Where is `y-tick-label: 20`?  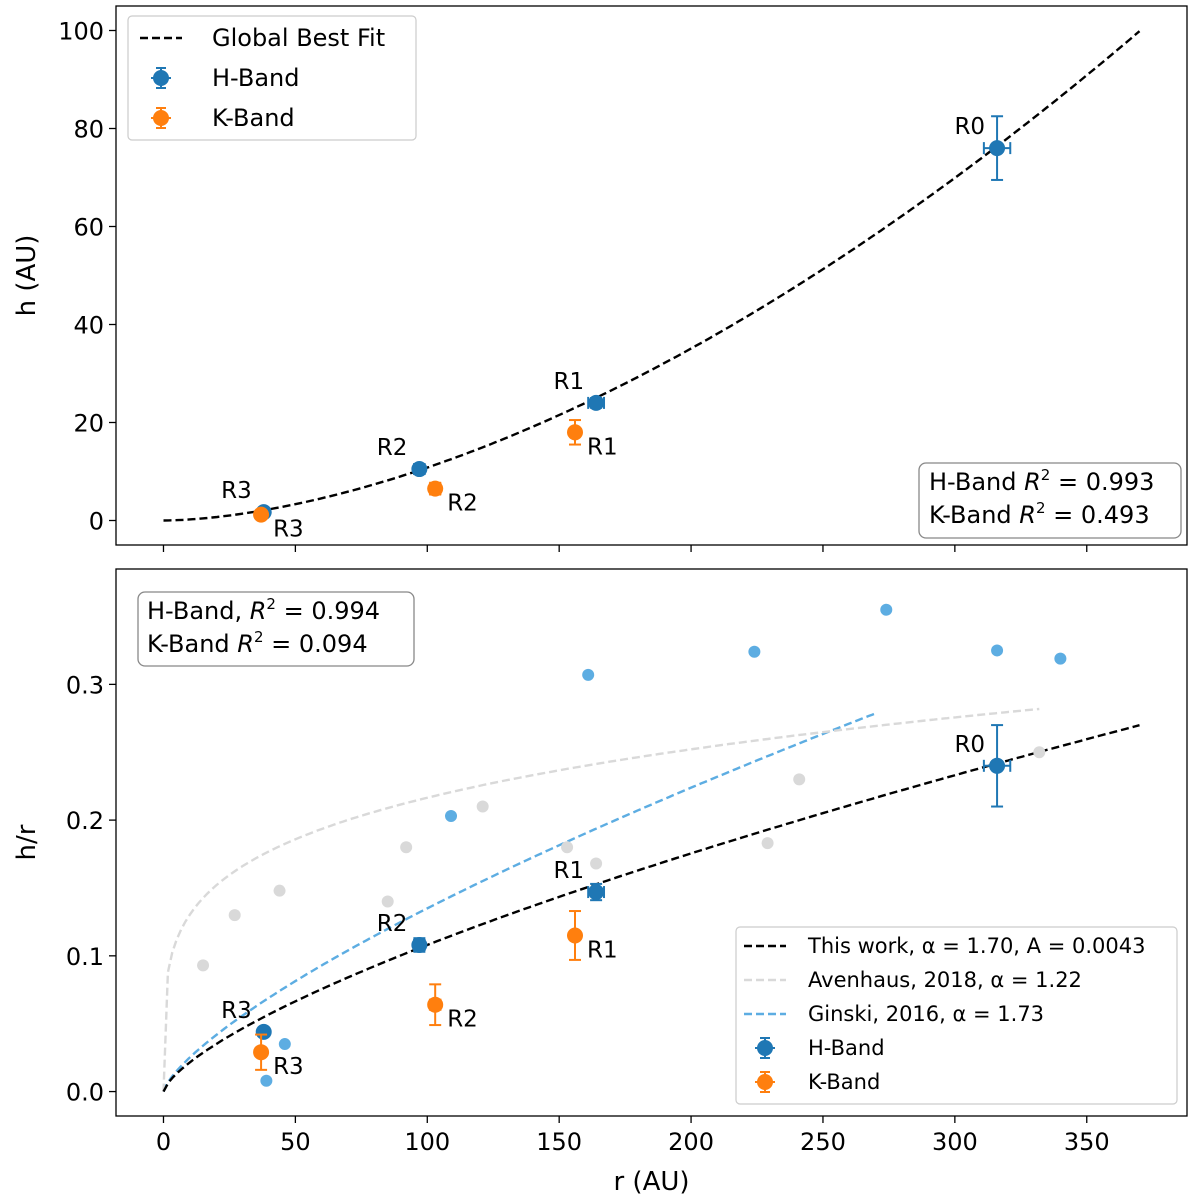 y-tick-label: 20 is located at coordinates (88, 424).